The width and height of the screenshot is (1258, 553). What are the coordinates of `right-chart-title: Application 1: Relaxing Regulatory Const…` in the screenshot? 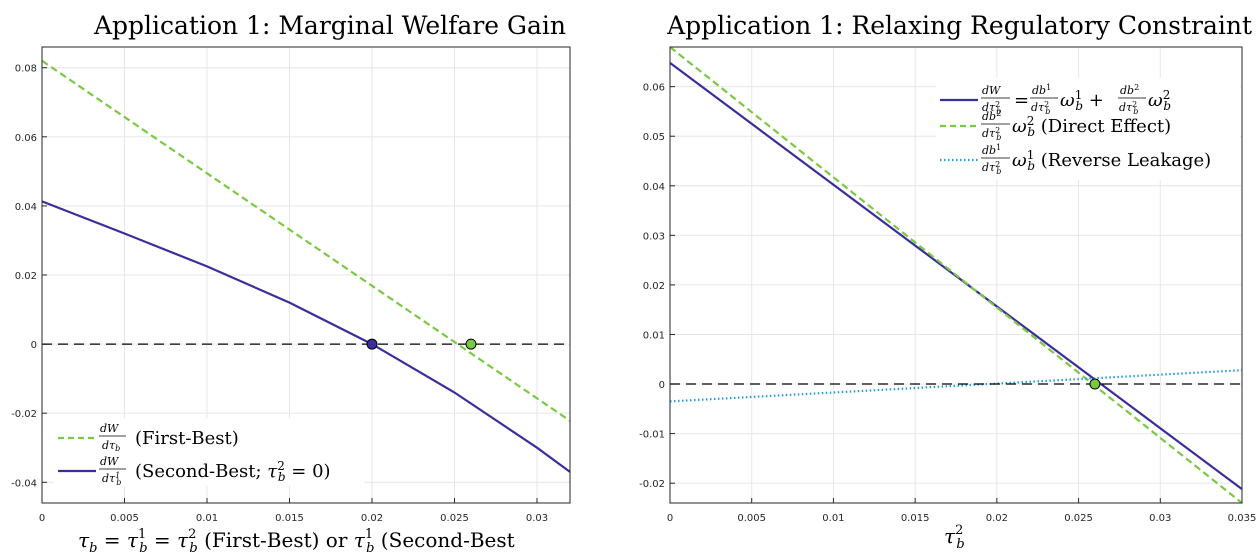 It's located at (959, 25).